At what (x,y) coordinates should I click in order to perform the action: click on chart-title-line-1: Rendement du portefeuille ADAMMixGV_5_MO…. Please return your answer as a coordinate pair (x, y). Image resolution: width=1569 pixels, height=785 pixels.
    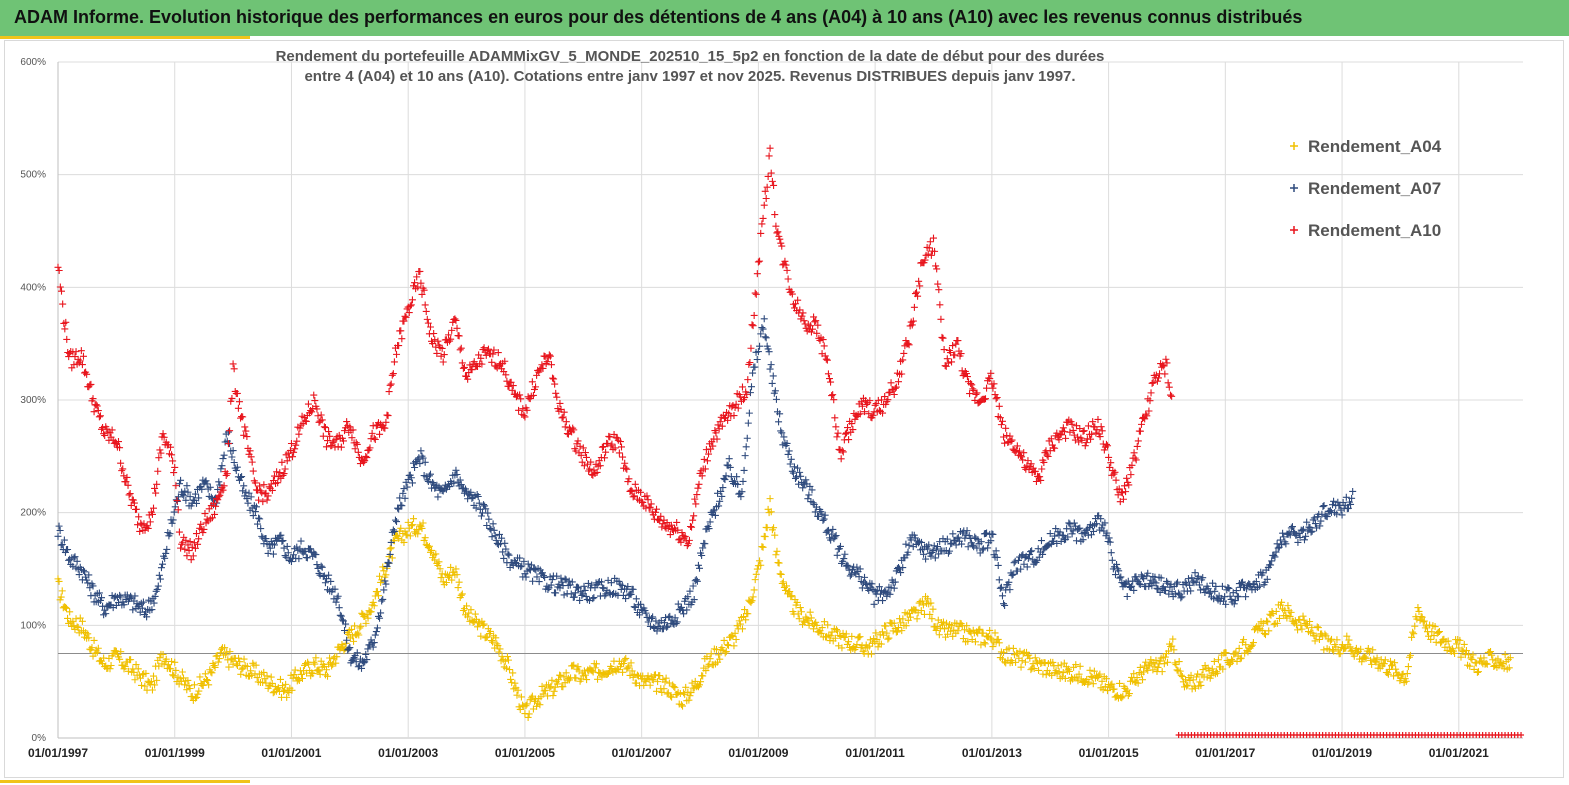
    Looking at the image, I should click on (690, 56).